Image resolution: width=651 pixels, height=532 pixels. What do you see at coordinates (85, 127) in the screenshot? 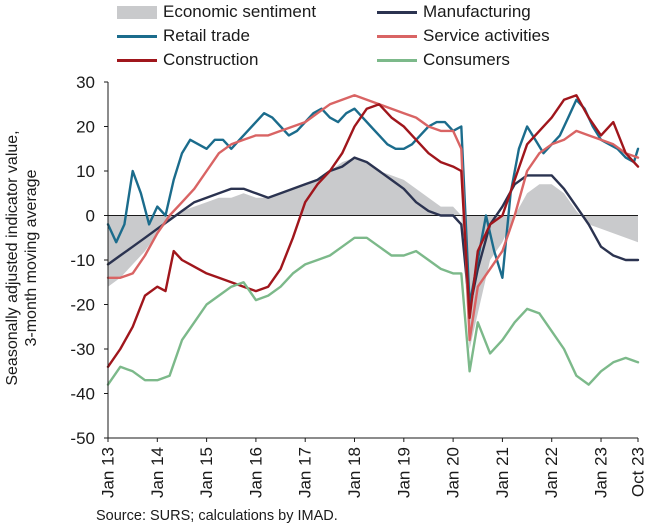
I see `y-tick-label: 20` at bounding box center [85, 127].